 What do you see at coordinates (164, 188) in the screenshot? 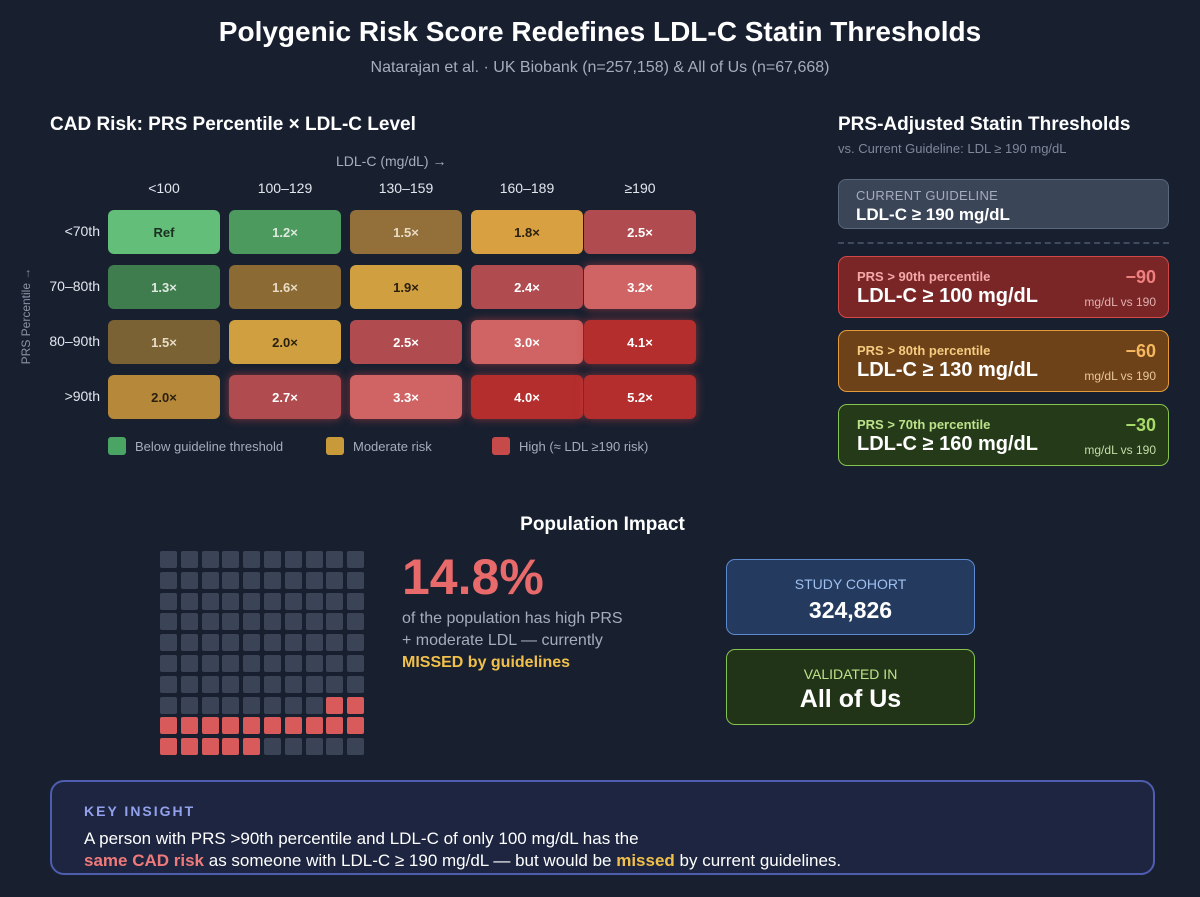
I see `heatmap-column-label: <100` at bounding box center [164, 188].